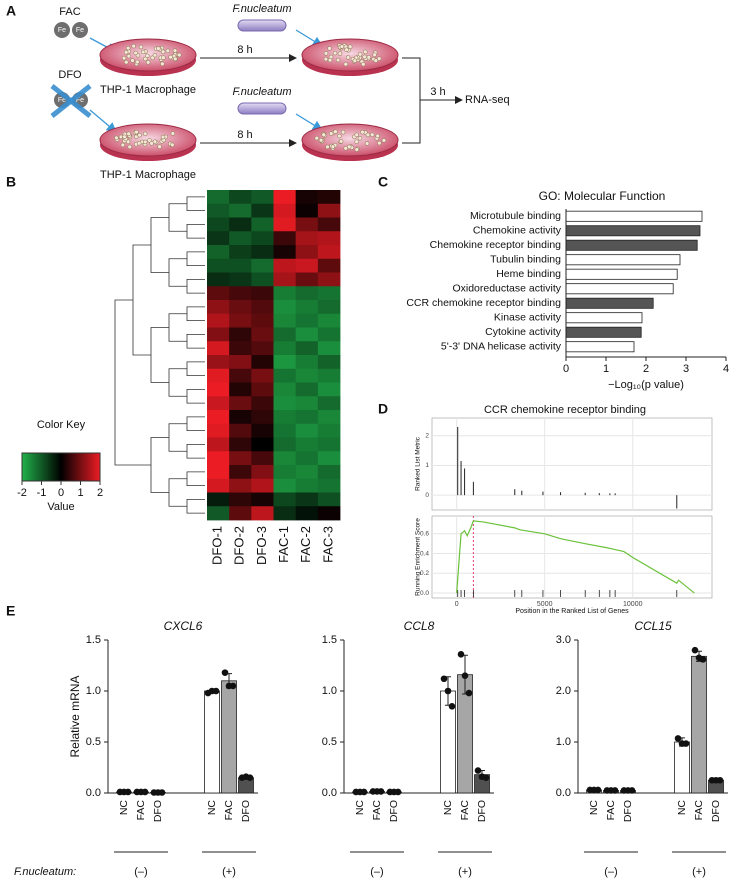  What do you see at coordinates (148, 175) in the screenshot?
I see `cell-label: THP-1 Macrophage` at bounding box center [148, 175].